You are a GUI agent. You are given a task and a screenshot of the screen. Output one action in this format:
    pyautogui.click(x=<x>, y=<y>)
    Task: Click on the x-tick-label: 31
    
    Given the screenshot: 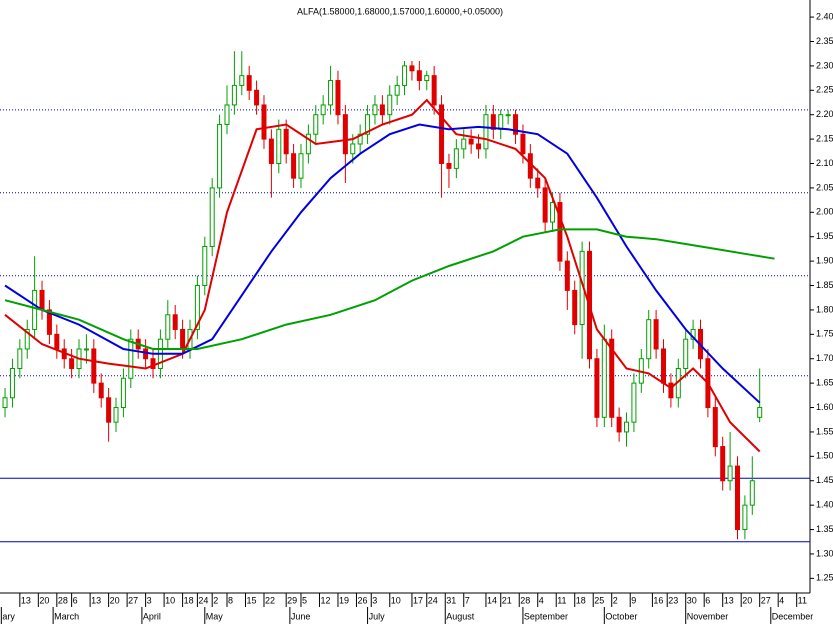 What is the action you would take?
    pyautogui.click(x=451, y=600)
    